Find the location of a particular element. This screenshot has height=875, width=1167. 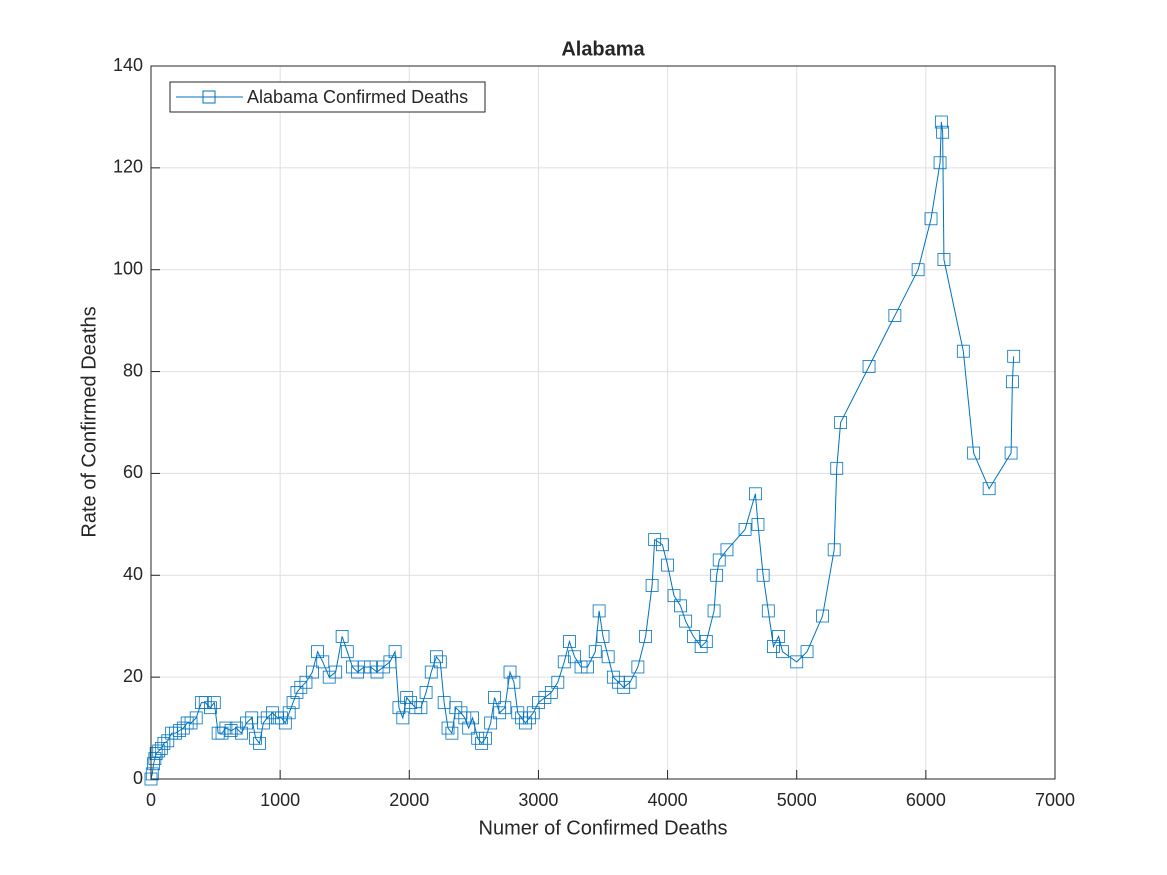

x-tick-label: 5000 is located at coordinates (797, 800).